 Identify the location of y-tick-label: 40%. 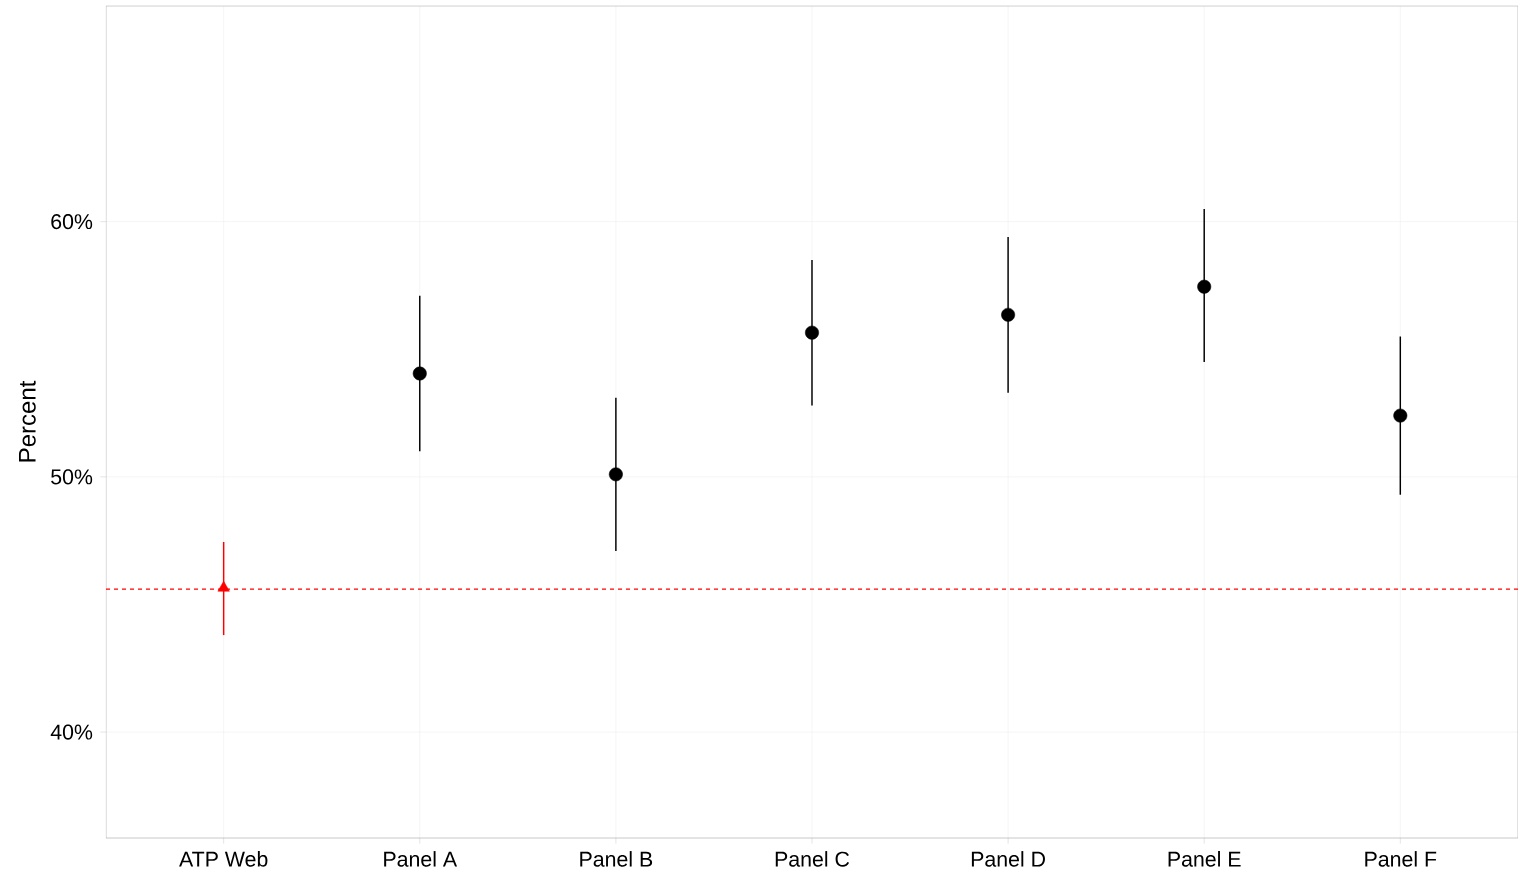
(71, 732).